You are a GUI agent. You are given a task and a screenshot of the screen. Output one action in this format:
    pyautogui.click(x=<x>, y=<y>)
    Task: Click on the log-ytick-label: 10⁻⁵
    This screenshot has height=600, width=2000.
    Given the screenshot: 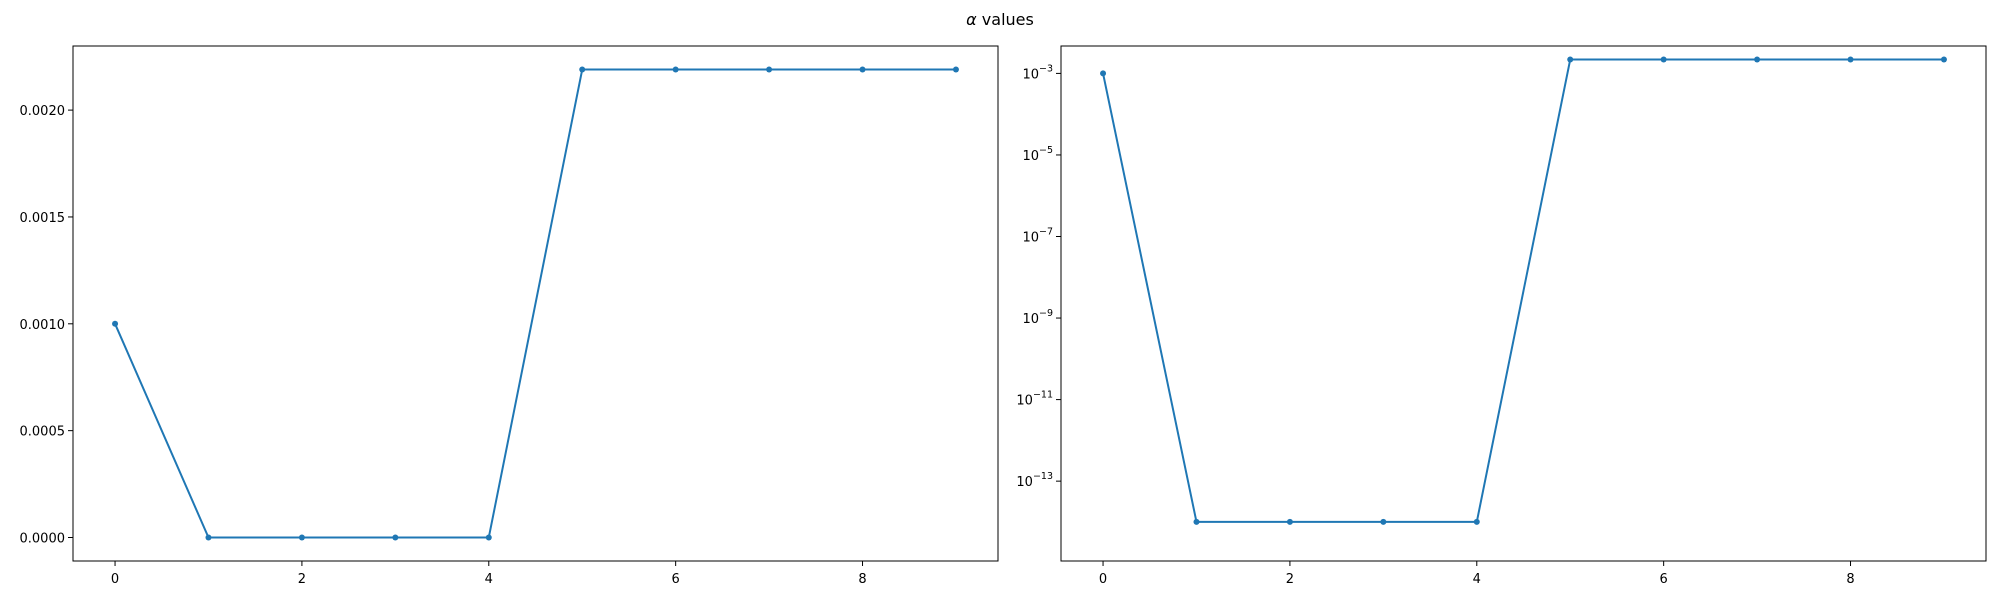 What is the action you would take?
    pyautogui.click(x=1037, y=154)
    